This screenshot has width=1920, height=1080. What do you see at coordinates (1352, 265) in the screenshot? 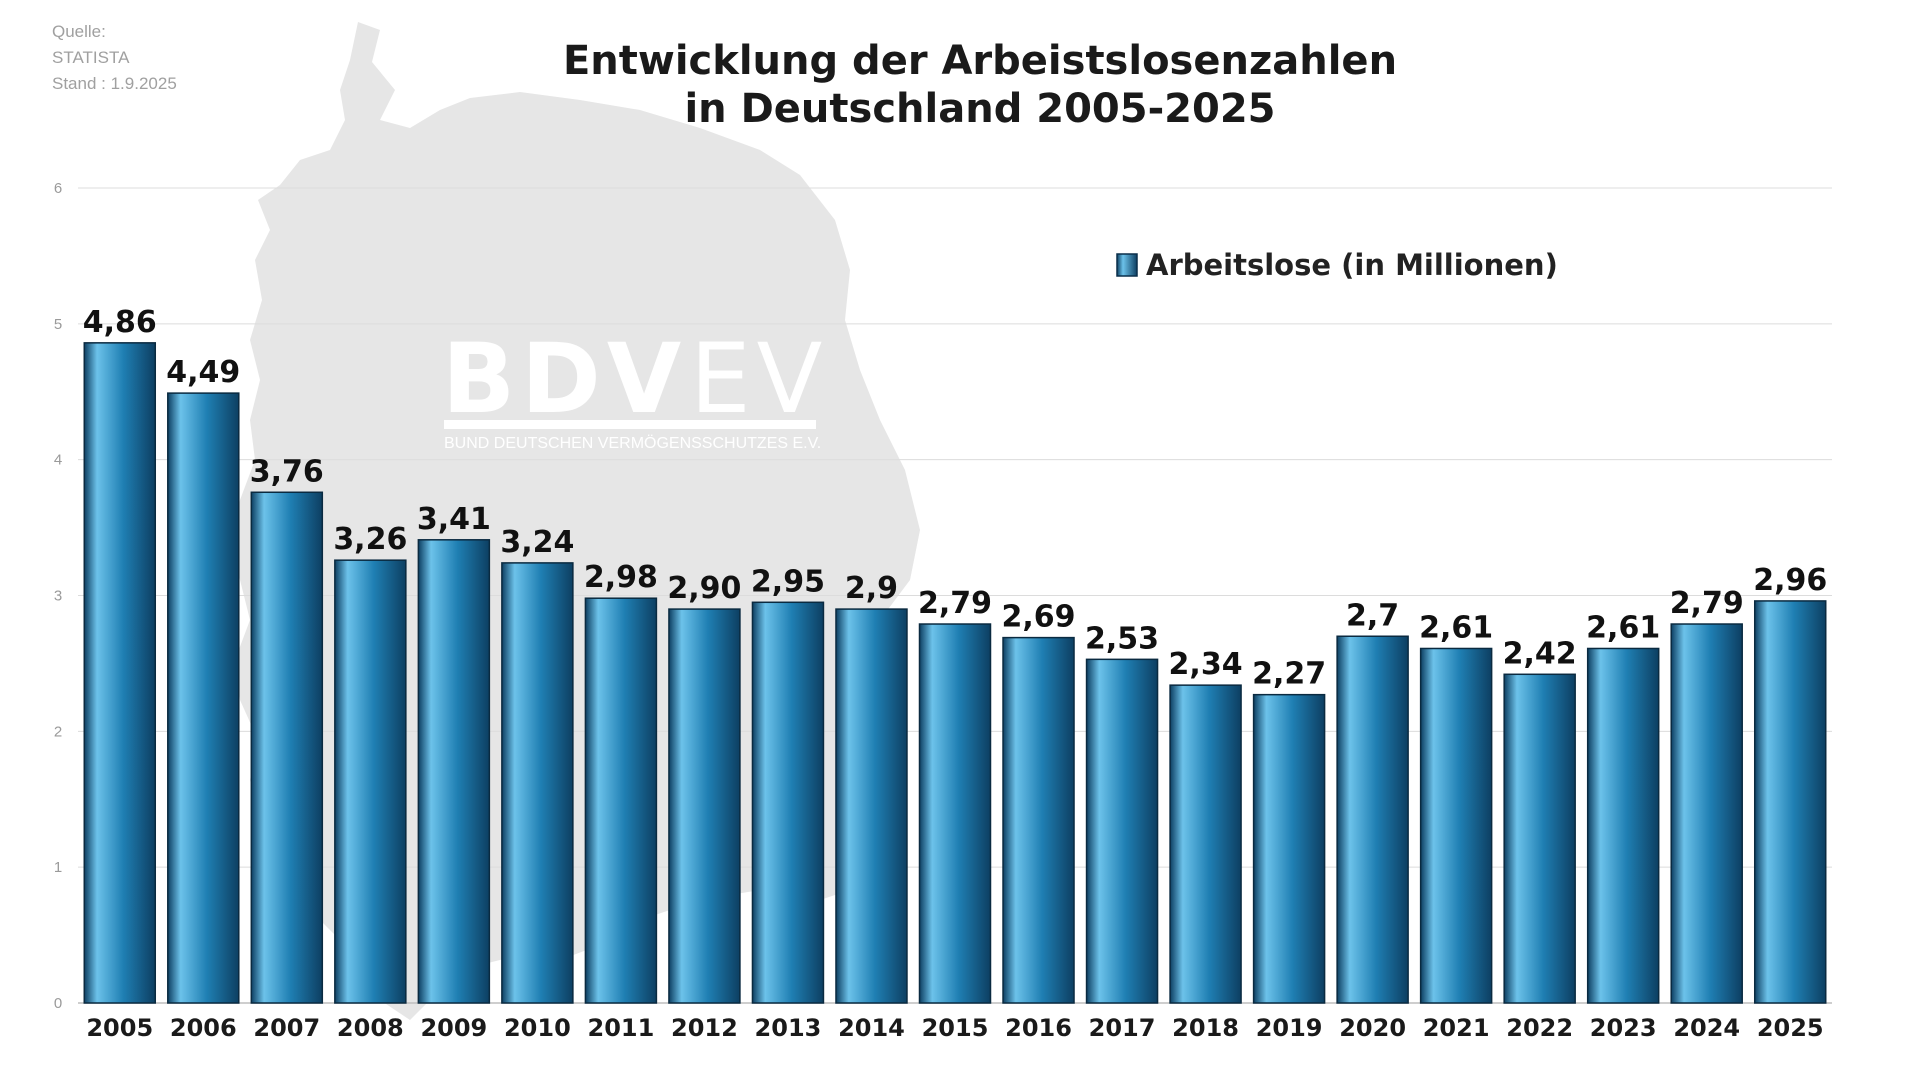
I see `legend-label: Arbeitslose (in Millionen)` at bounding box center [1352, 265].